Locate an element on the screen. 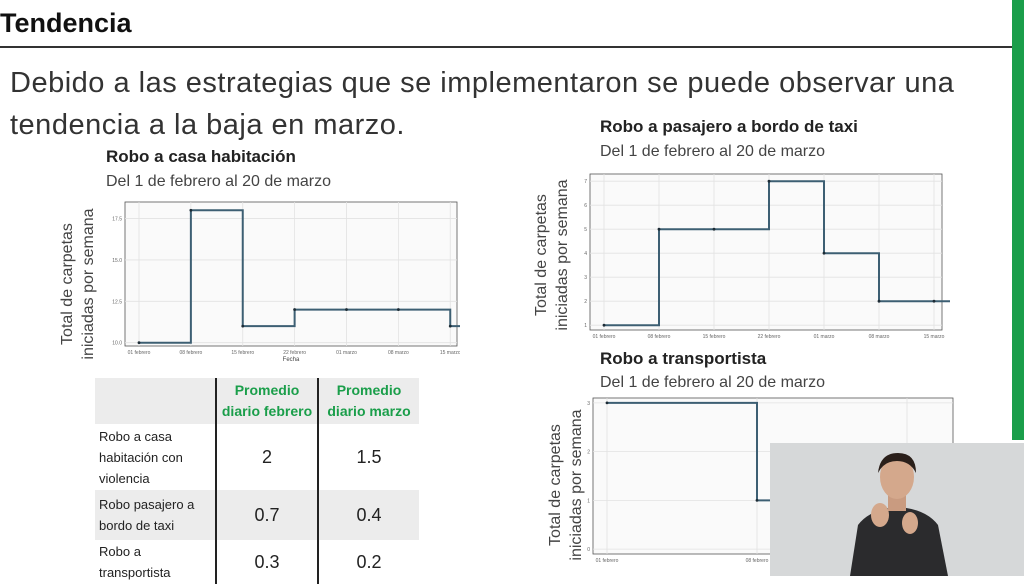 This screenshot has height=585, width=1024. row-label: Robo pasajero a bordo de taxi is located at coordinates (155, 515).